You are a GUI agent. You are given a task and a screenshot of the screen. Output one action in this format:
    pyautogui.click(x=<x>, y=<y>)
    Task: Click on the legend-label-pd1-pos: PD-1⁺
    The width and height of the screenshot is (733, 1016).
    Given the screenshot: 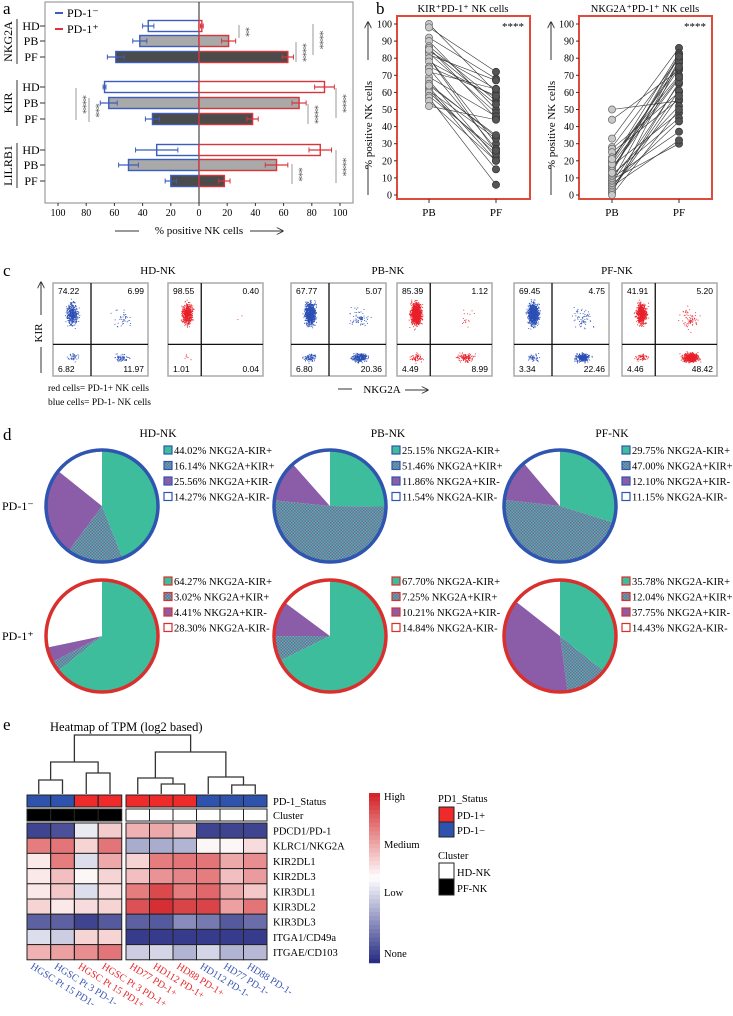 What is the action you would take?
    pyautogui.click(x=83, y=29)
    